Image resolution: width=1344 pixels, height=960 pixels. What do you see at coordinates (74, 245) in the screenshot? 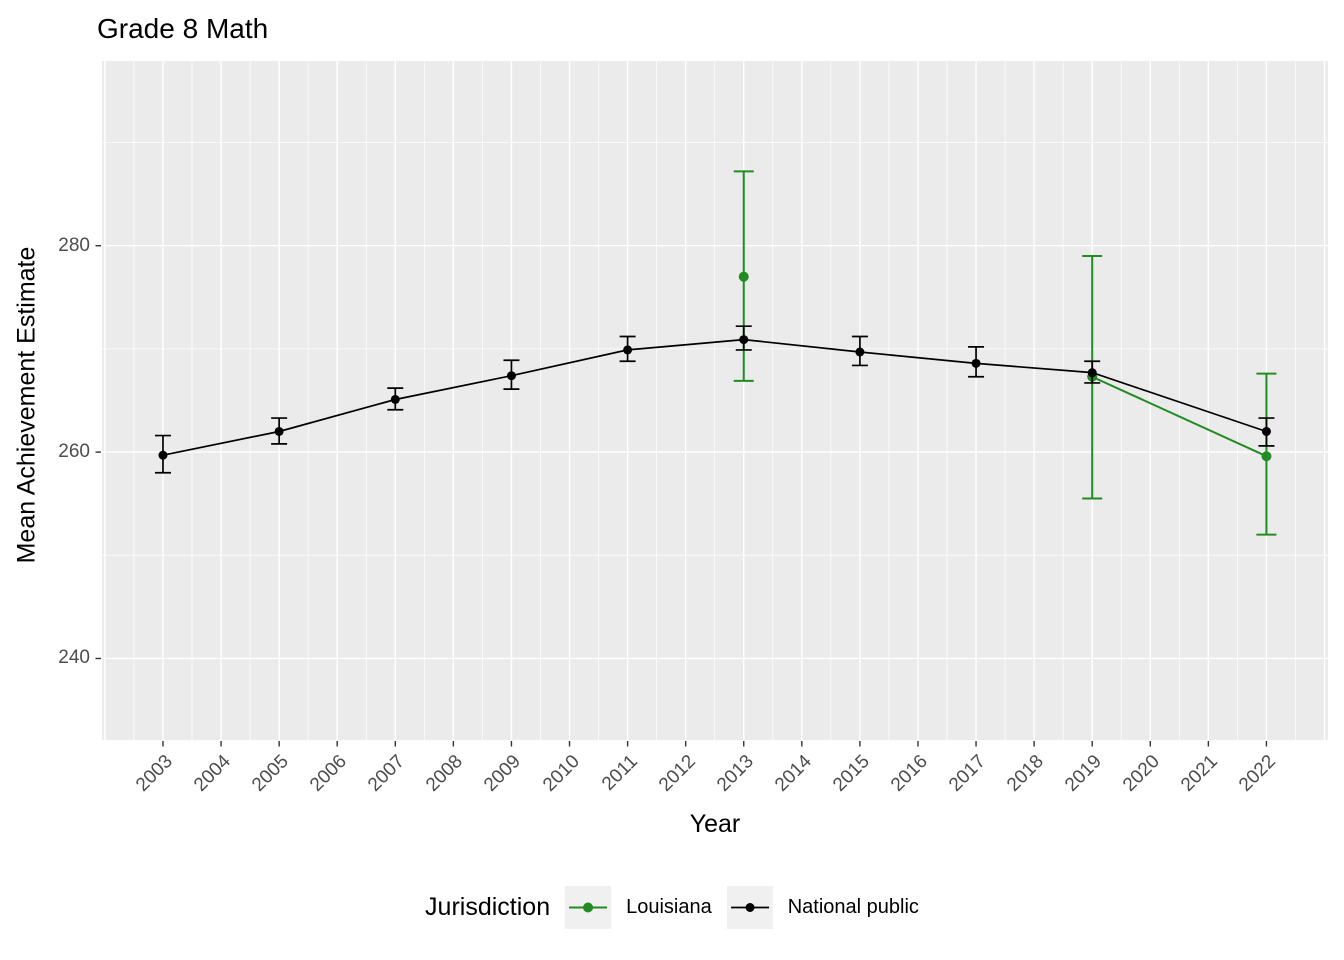
I see `y-tick-label-280: 280` at bounding box center [74, 245].